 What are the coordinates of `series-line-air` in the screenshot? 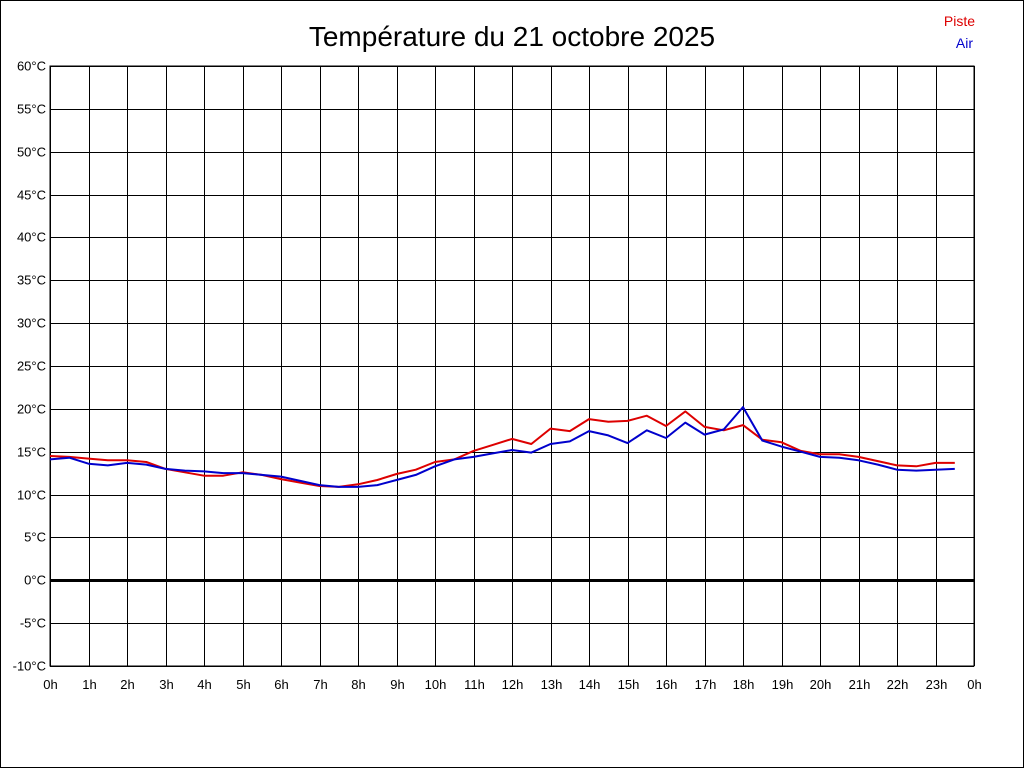 It's located at (502, 447).